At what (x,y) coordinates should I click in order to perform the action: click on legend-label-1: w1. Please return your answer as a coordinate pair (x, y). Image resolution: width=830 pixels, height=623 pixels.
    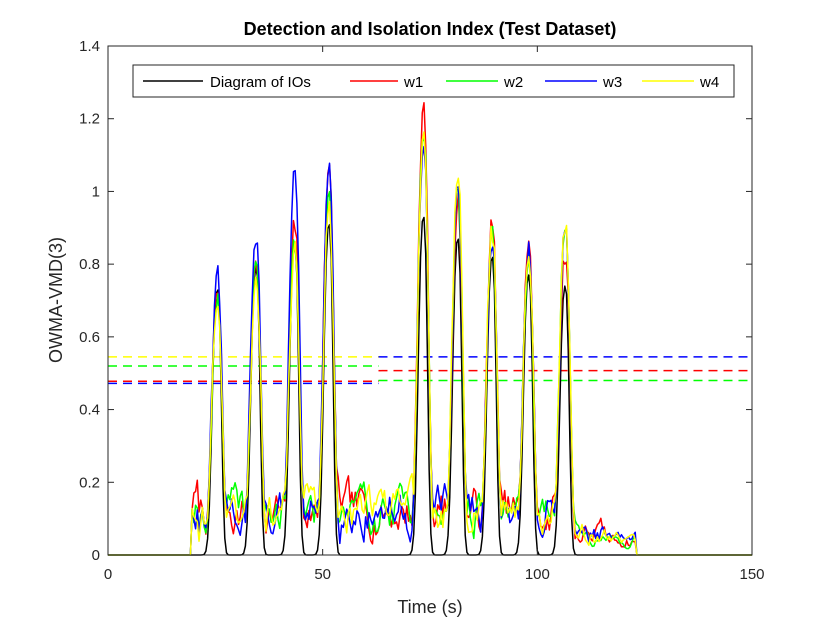
    Looking at the image, I should click on (413, 82).